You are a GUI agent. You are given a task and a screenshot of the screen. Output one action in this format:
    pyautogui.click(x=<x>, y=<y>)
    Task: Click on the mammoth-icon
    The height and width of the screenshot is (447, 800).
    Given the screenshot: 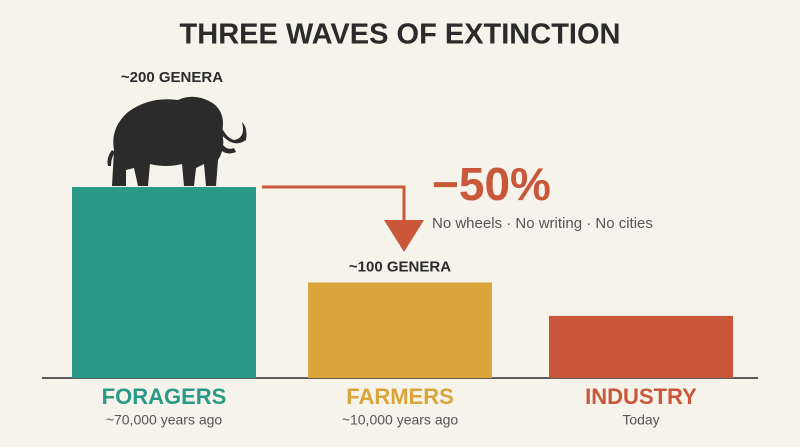 What is the action you would take?
    pyautogui.click(x=177, y=141)
    